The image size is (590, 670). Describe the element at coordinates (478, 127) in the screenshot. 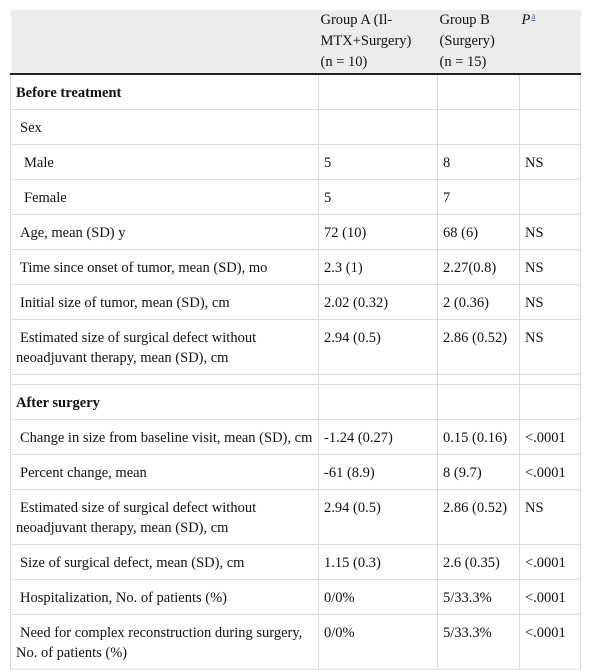

I see `group-b-value` at that location.